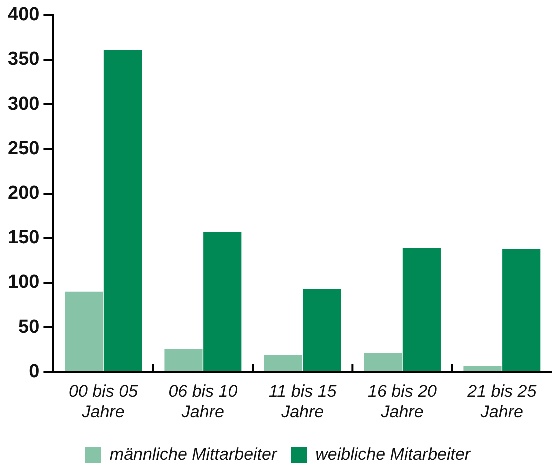 The image size is (558, 474). Describe the element at coordinates (24, 149) in the screenshot. I see `y-tick-label: 250` at that location.